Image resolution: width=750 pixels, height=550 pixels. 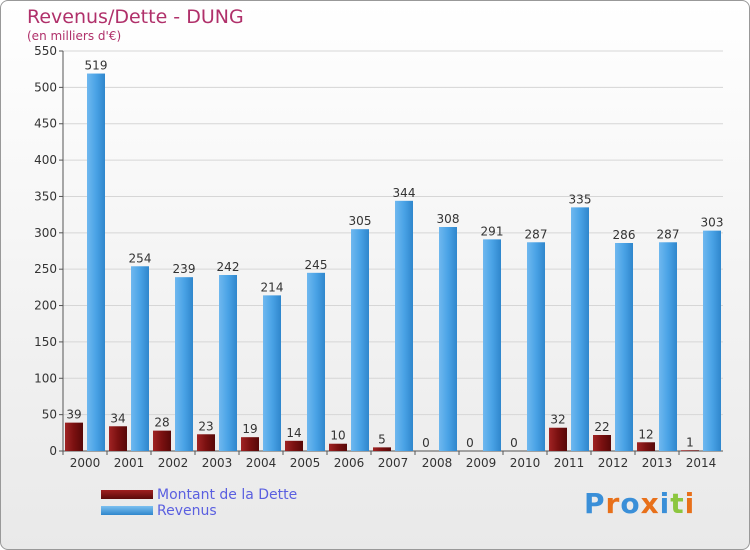 I want to click on proxiti-logo: Proxiti, so click(x=639, y=503).